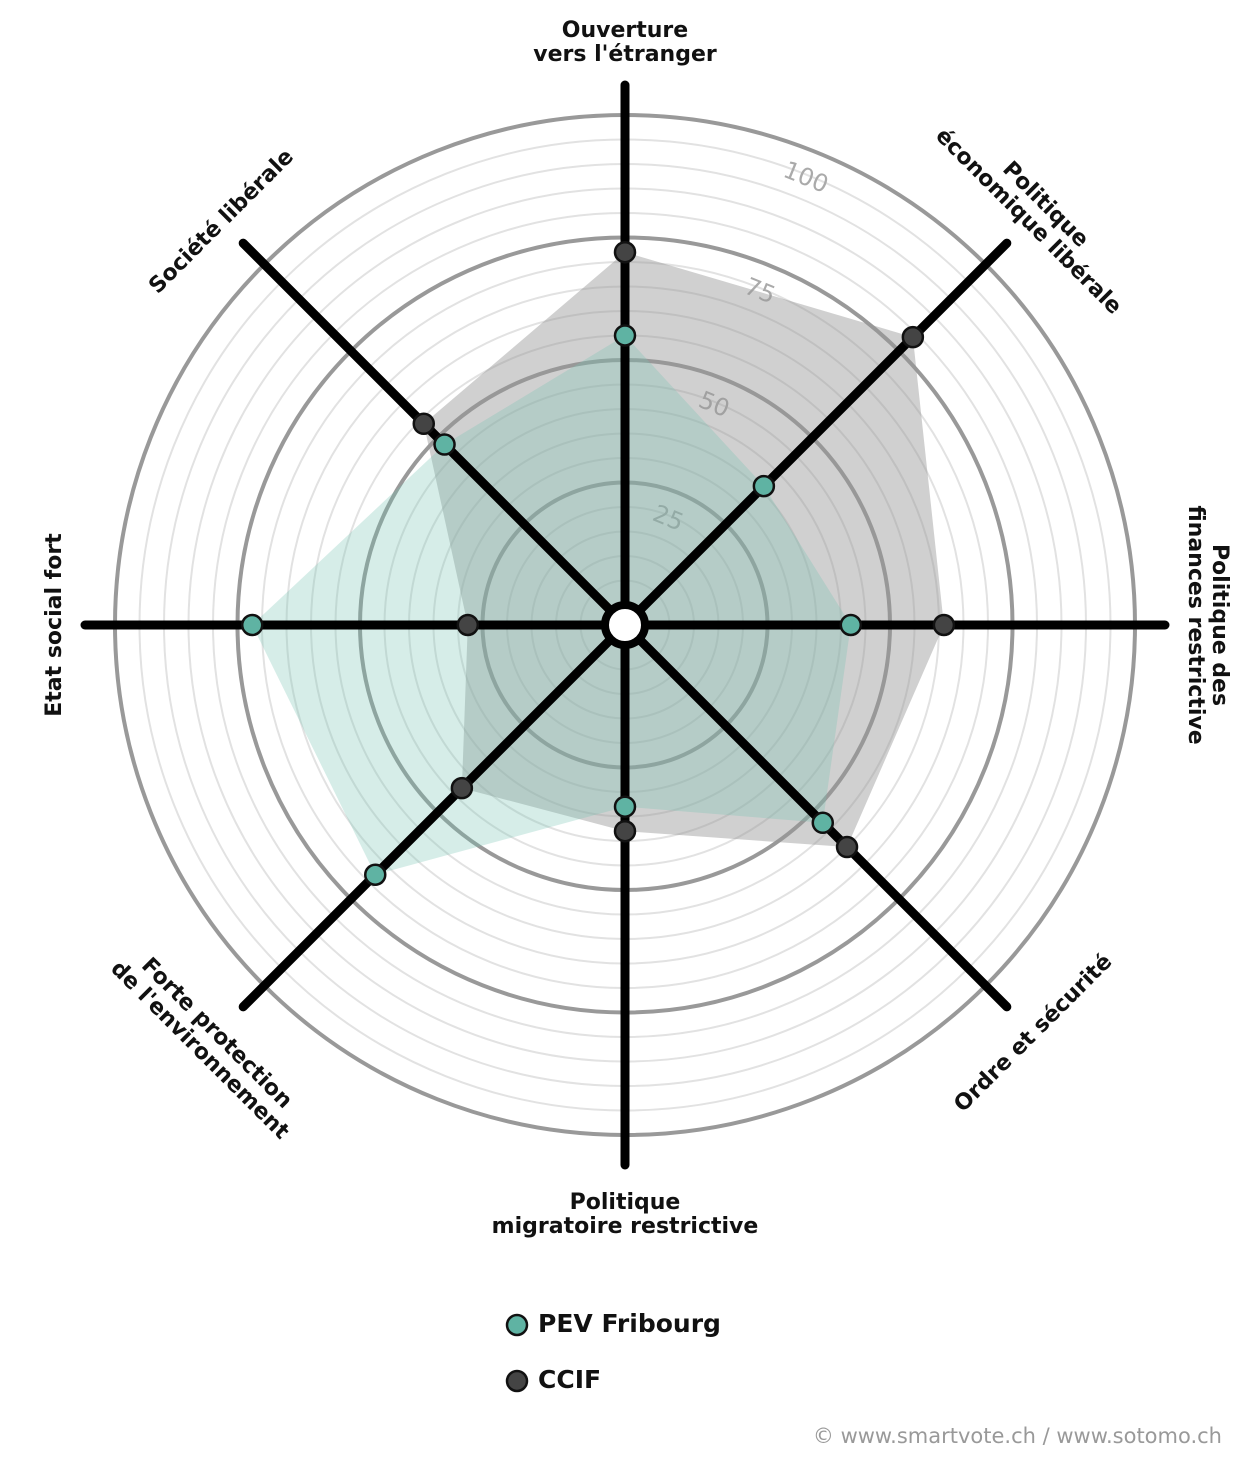 This screenshot has width=1250, height=1473. What do you see at coordinates (625, 54) in the screenshot?
I see `axis-label-line: vers l'étranger` at bounding box center [625, 54].